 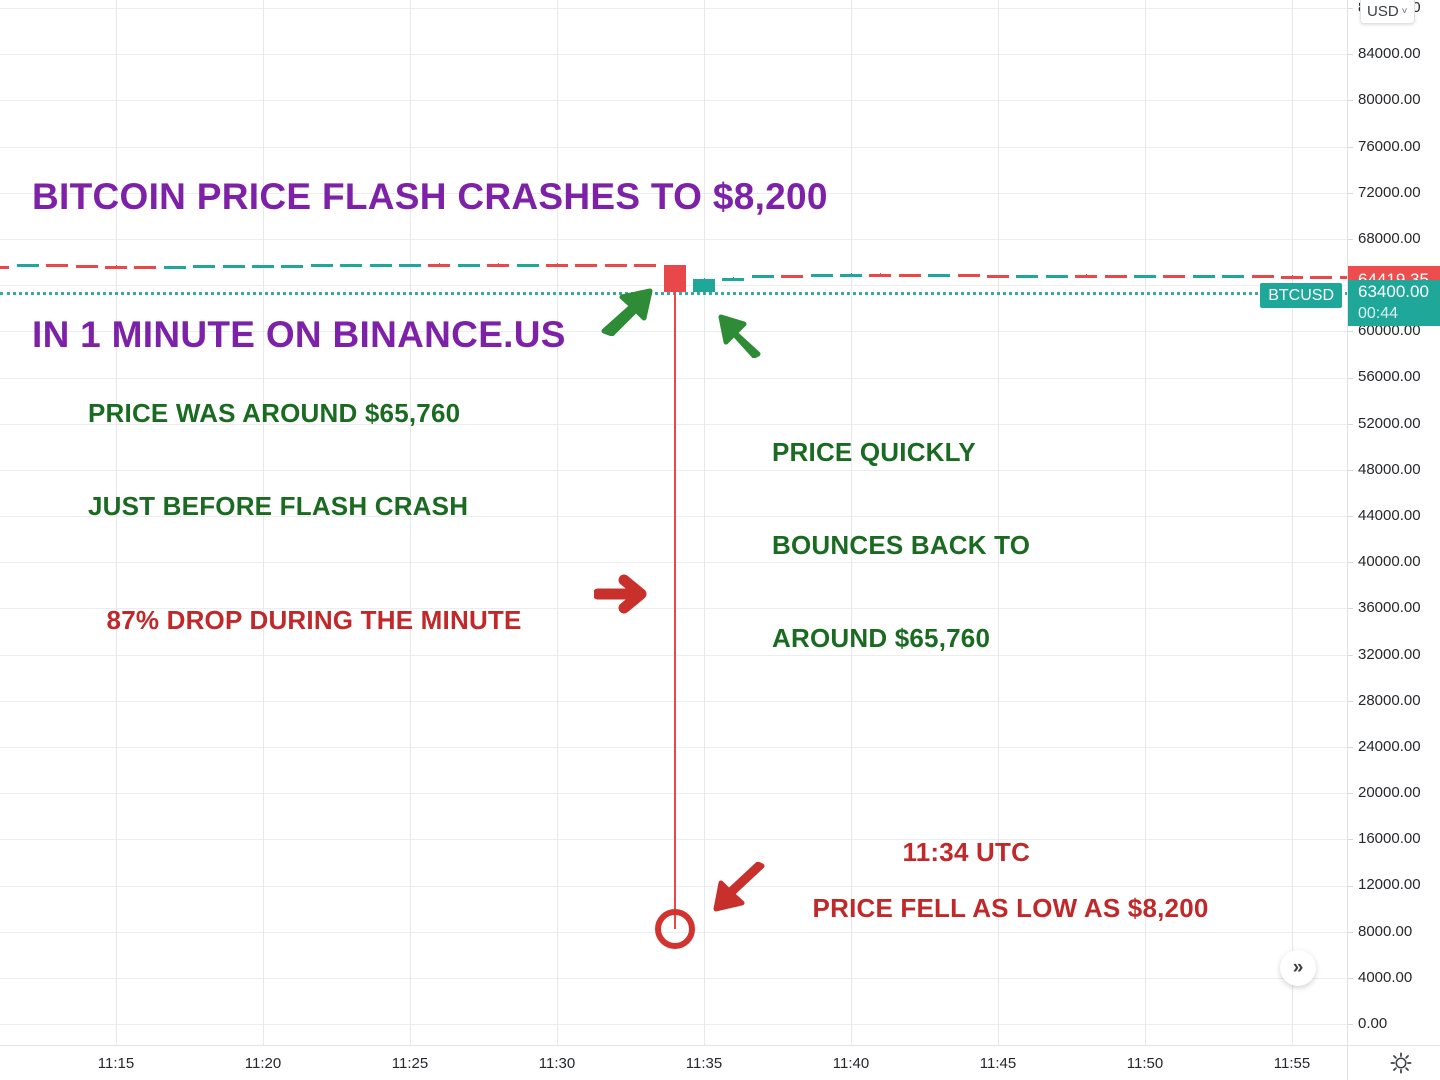 What do you see at coordinates (874, 452) in the screenshot?
I see `bounce-line-1: PRICE QUICKLY` at bounding box center [874, 452].